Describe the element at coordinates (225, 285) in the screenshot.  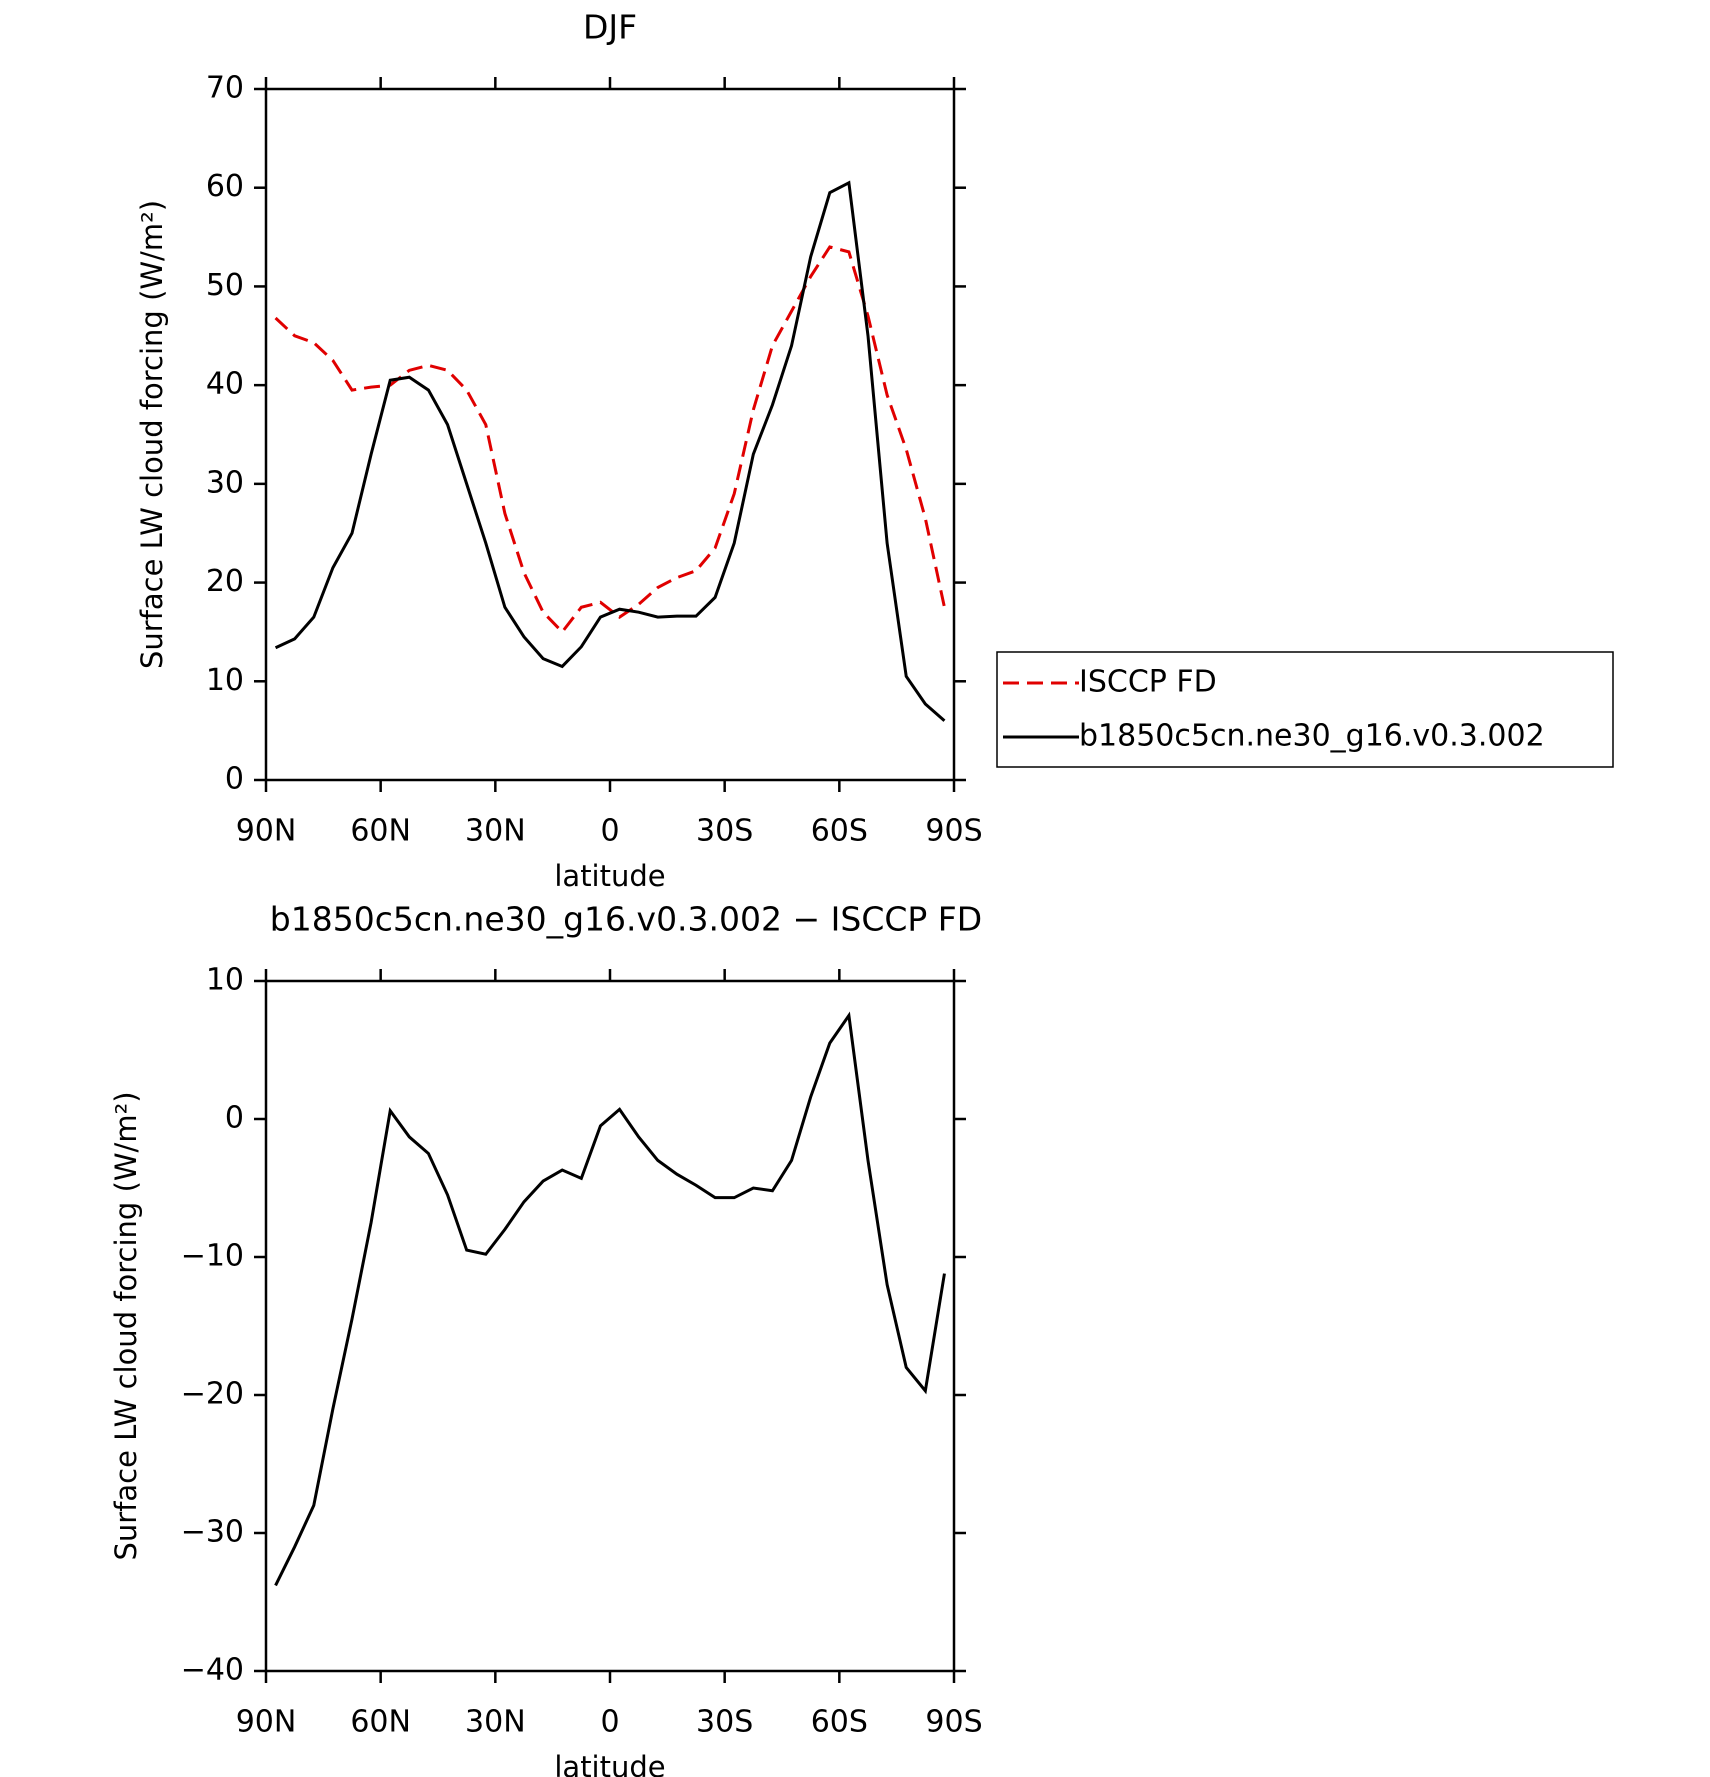
I see `y-tick-label: 50` at that location.